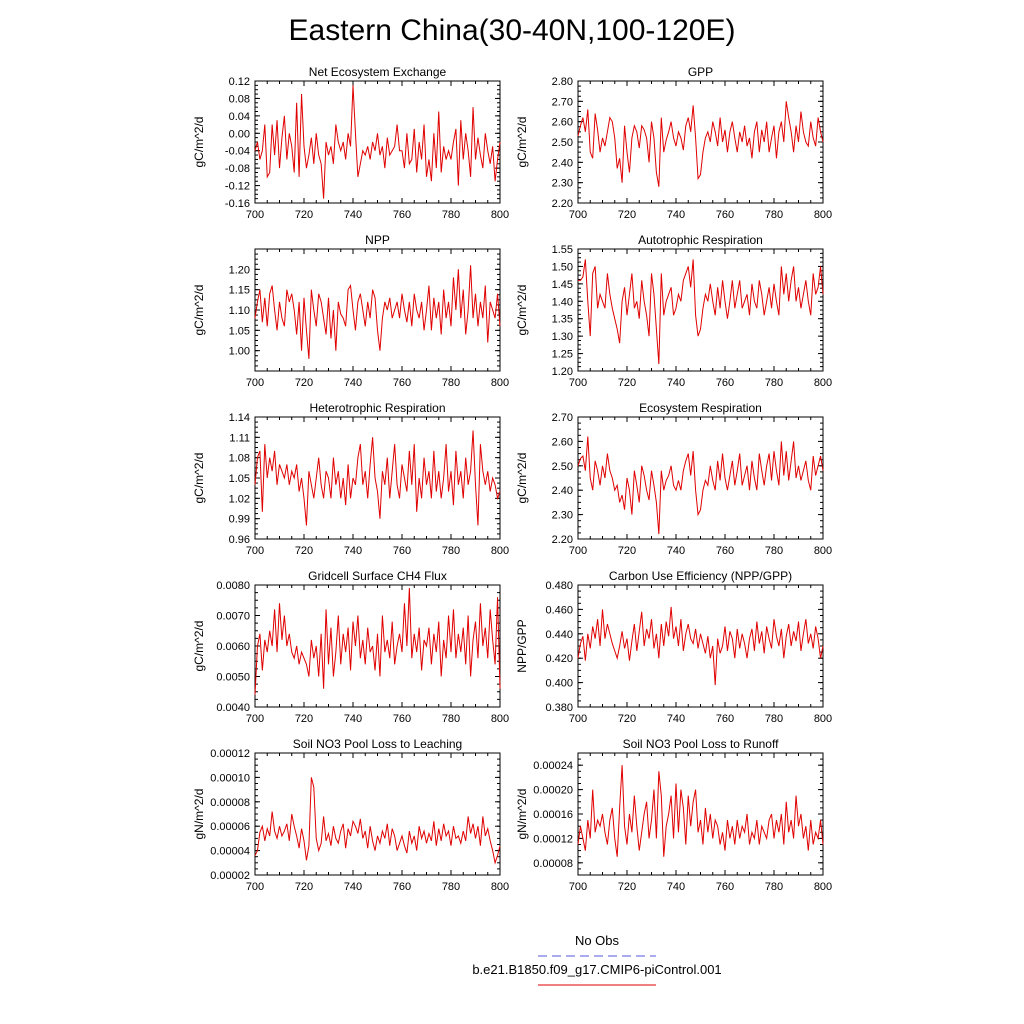  I want to click on y-tick-label: 0.0060, so click(233, 647).